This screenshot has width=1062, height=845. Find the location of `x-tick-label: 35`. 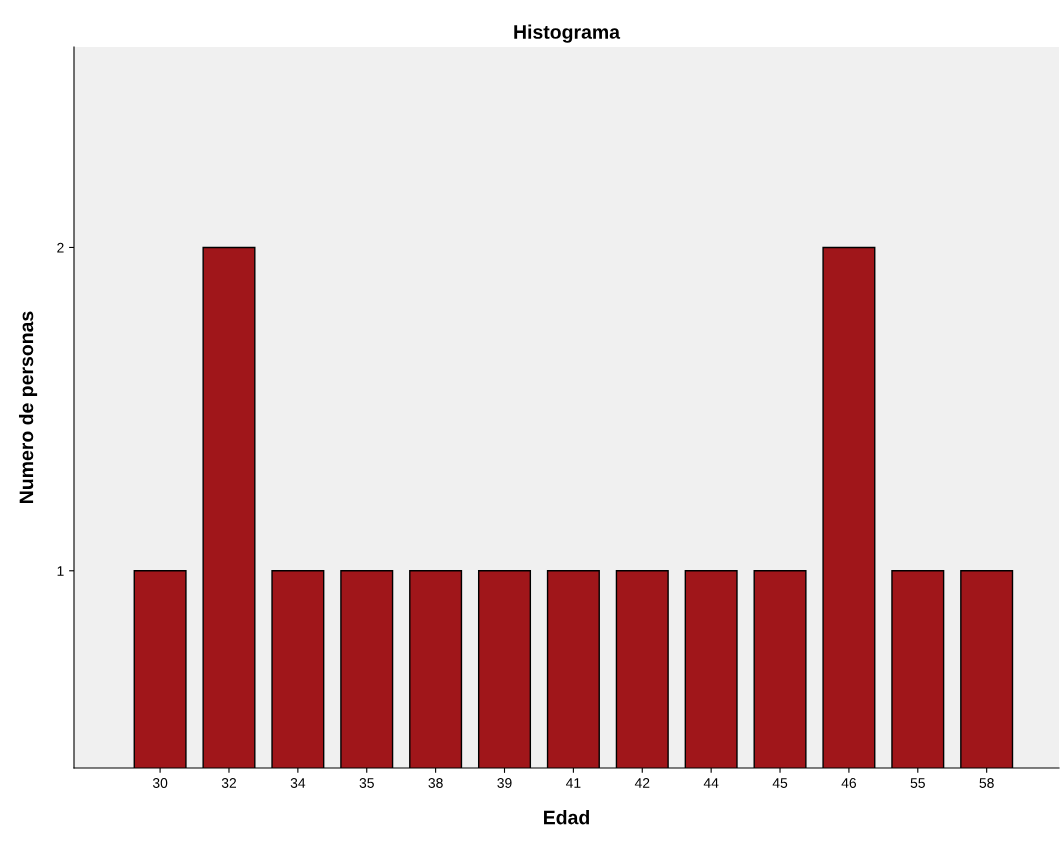

x-tick-label: 35 is located at coordinates (366, 783).